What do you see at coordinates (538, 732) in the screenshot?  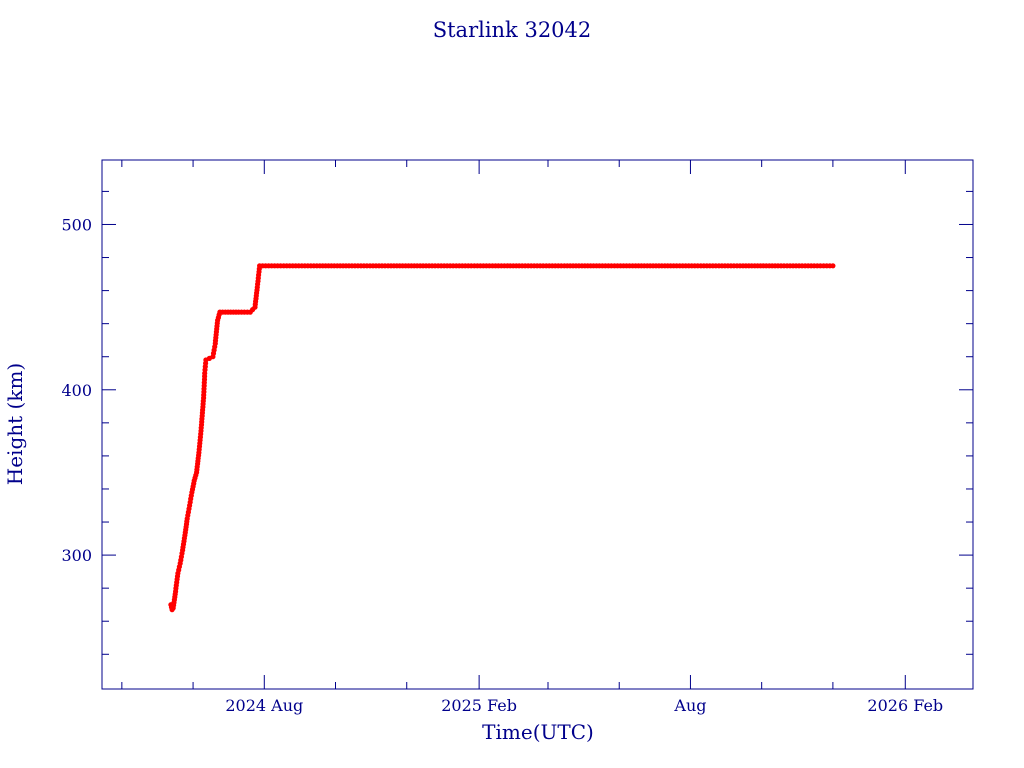 I see `x-axis-label: Time(UTC)` at bounding box center [538, 732].